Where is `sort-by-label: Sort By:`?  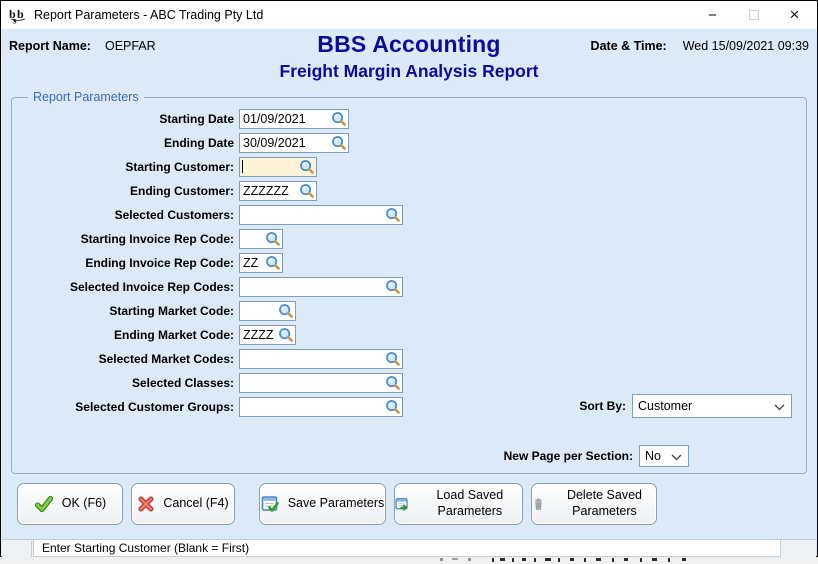
sort-by-label: Sort By: is located at coordinates (602, 406).